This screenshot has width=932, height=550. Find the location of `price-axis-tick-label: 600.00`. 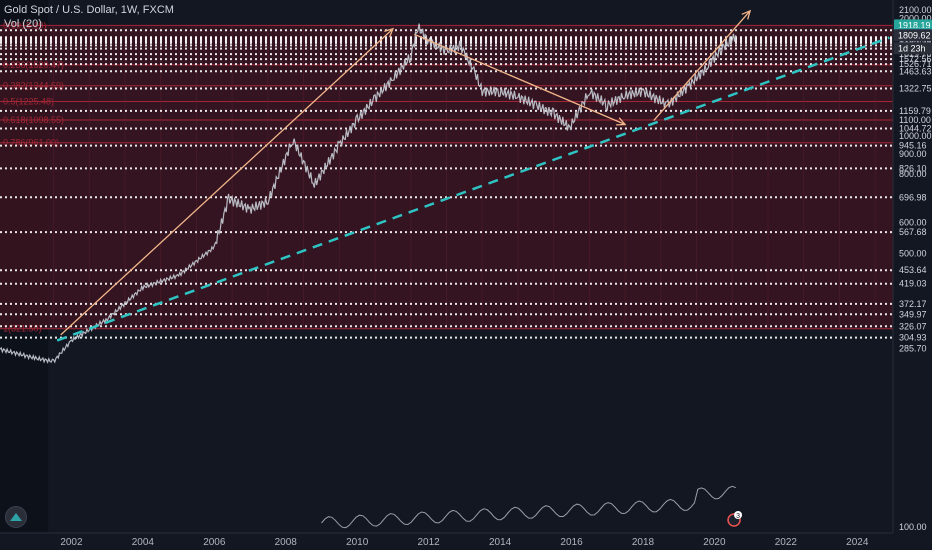

price-axis-tick-label: 600.00 is located at coordinates (913, 223).